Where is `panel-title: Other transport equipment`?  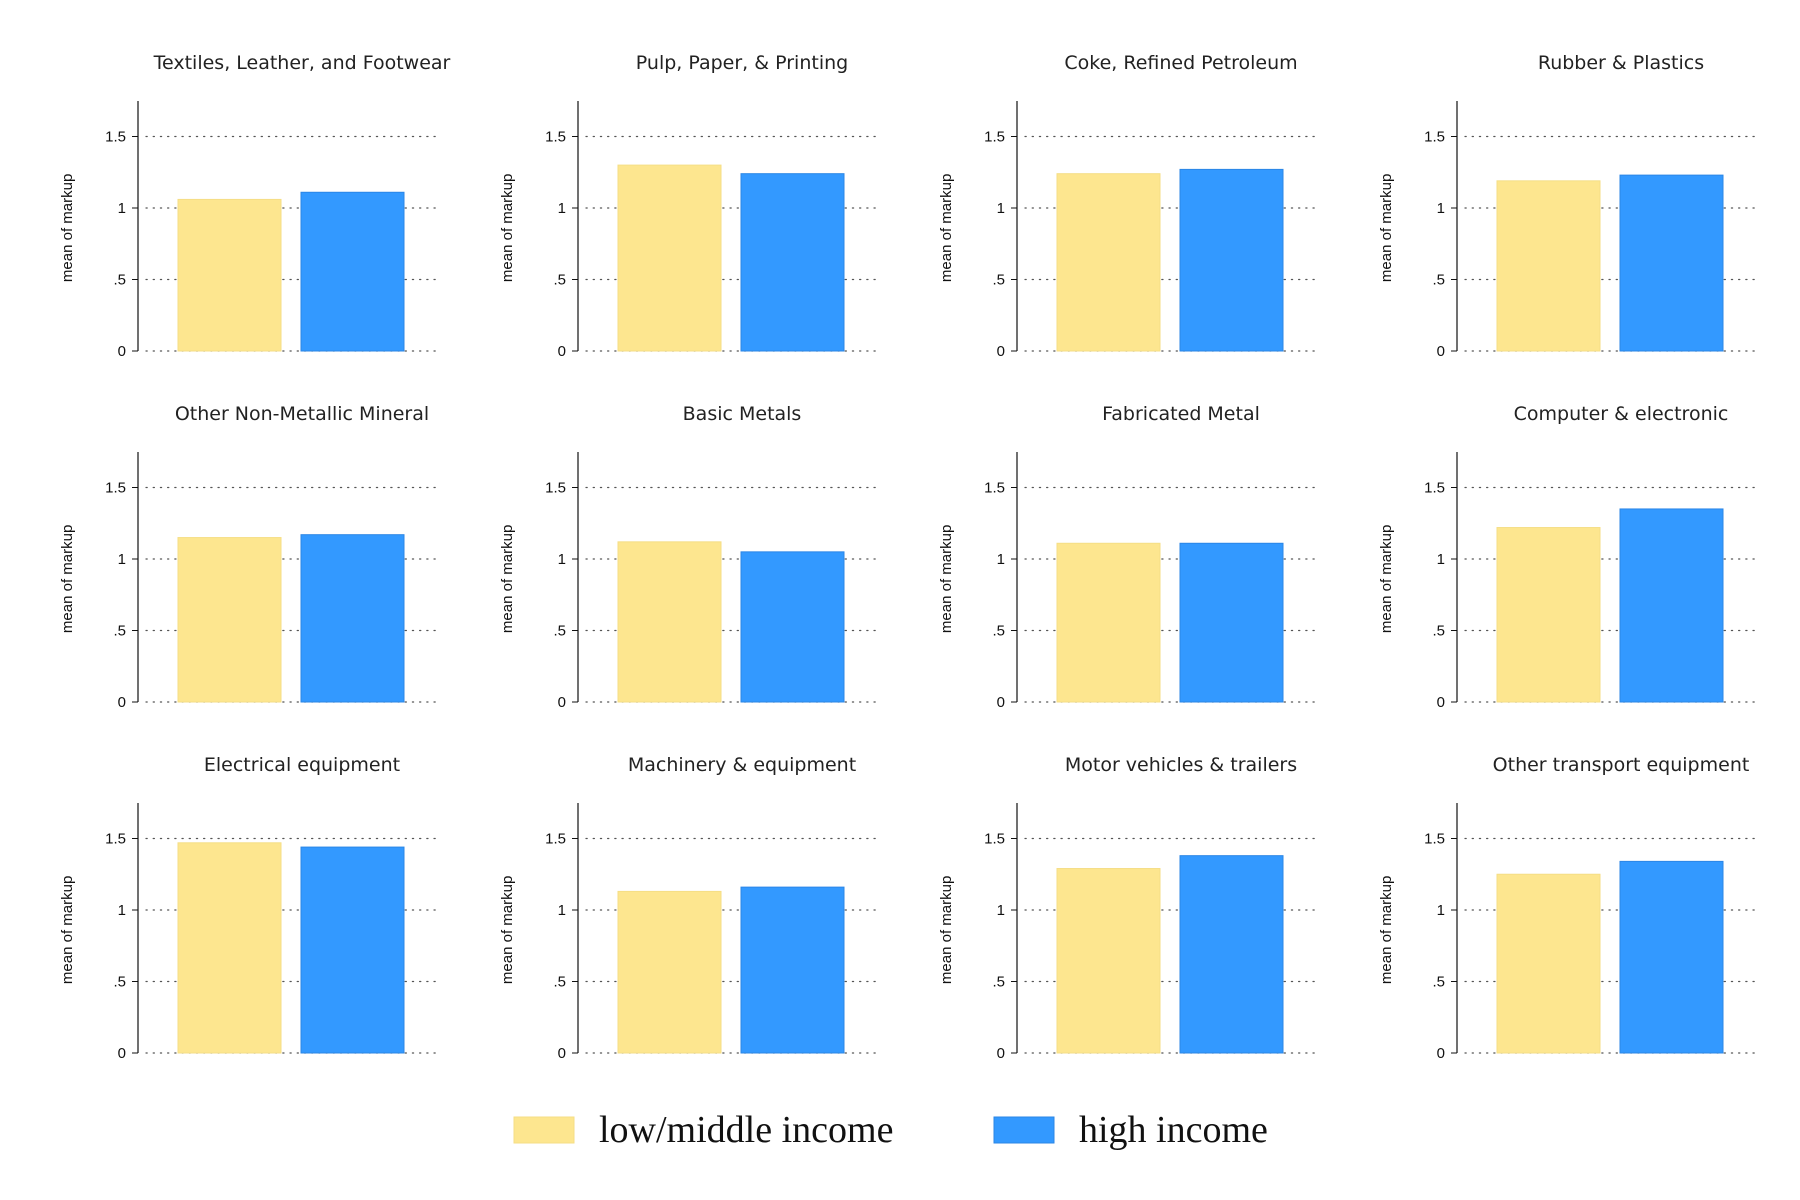
panel-title: Other transport equipment is located at coordinates (1621, 765).